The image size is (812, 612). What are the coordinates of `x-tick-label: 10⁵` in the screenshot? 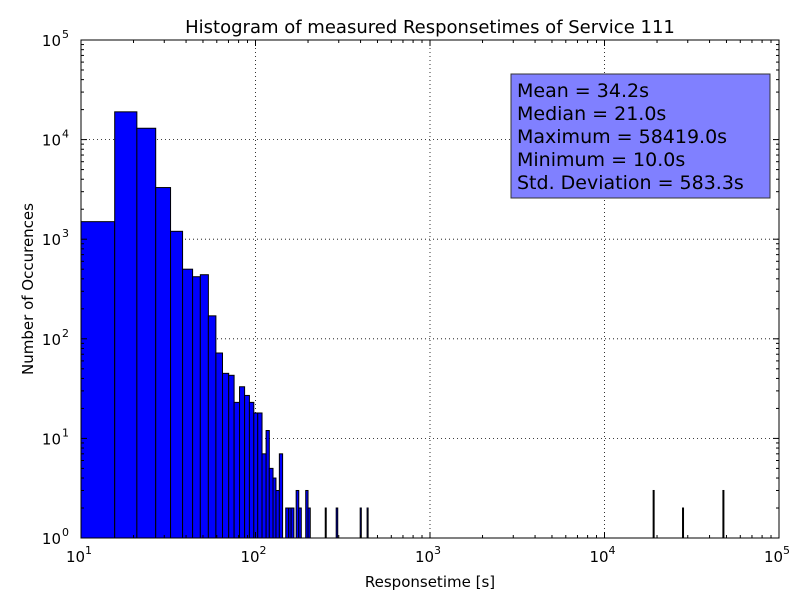 It's located at (777, 555).